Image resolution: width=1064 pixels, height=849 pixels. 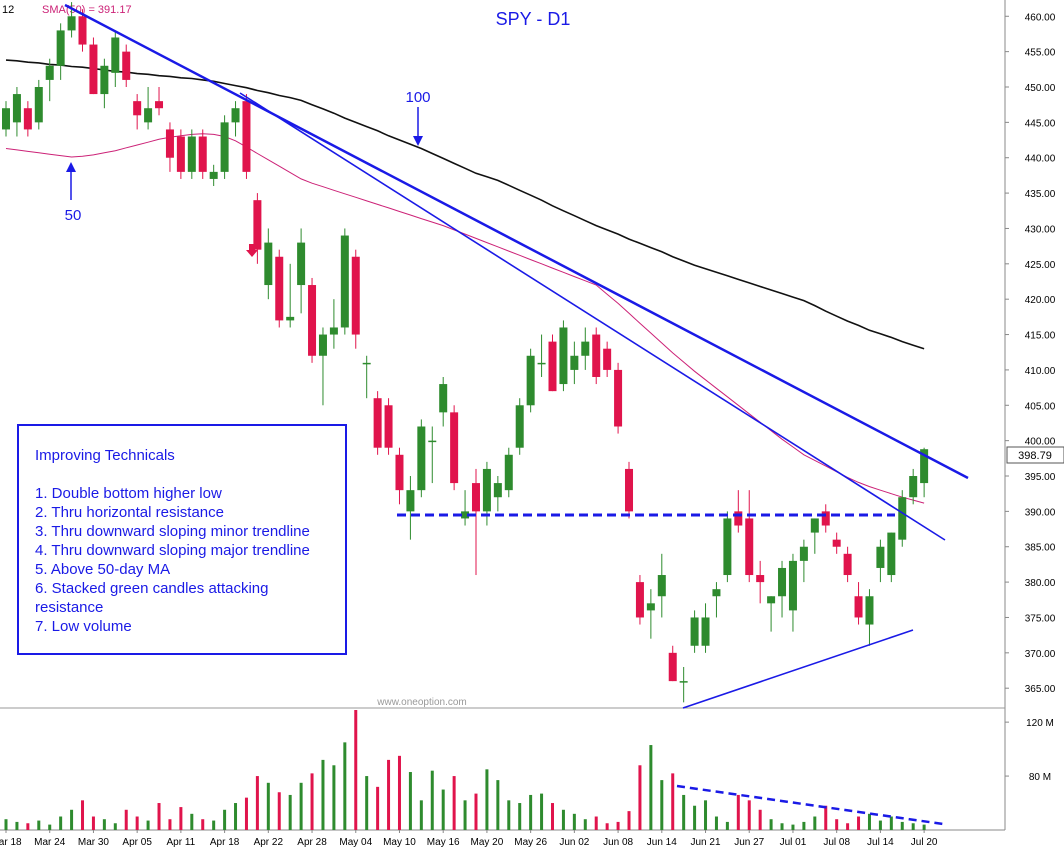 What do you see at coordinates (1040, 777) in the screenshot?
I see `volume-tick-label: 80 M` at bounding box center [1040, 777].